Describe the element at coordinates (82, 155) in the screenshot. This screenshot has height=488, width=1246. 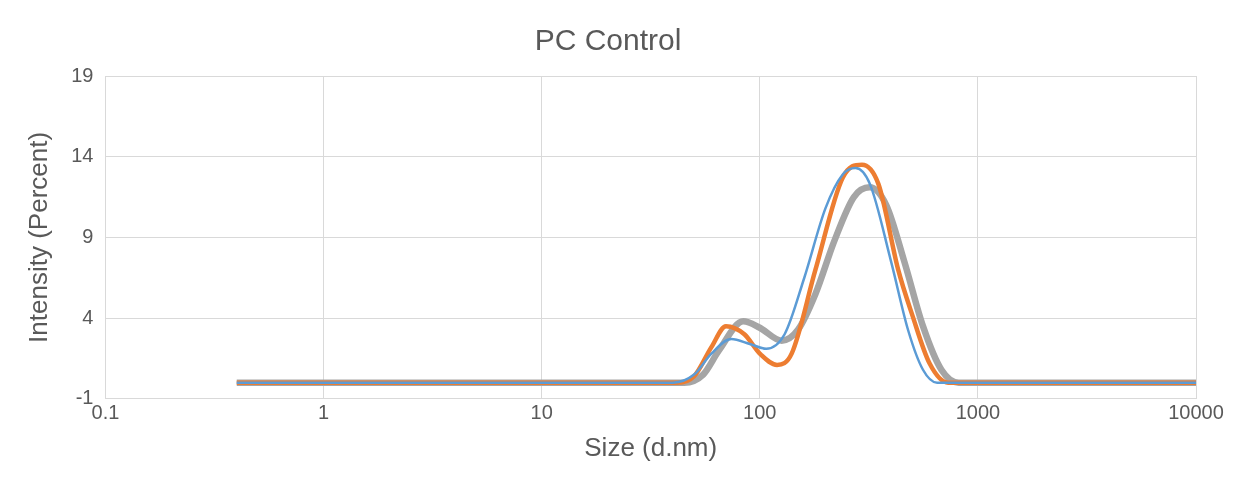
I see `y-tick-label: 14` at that location.